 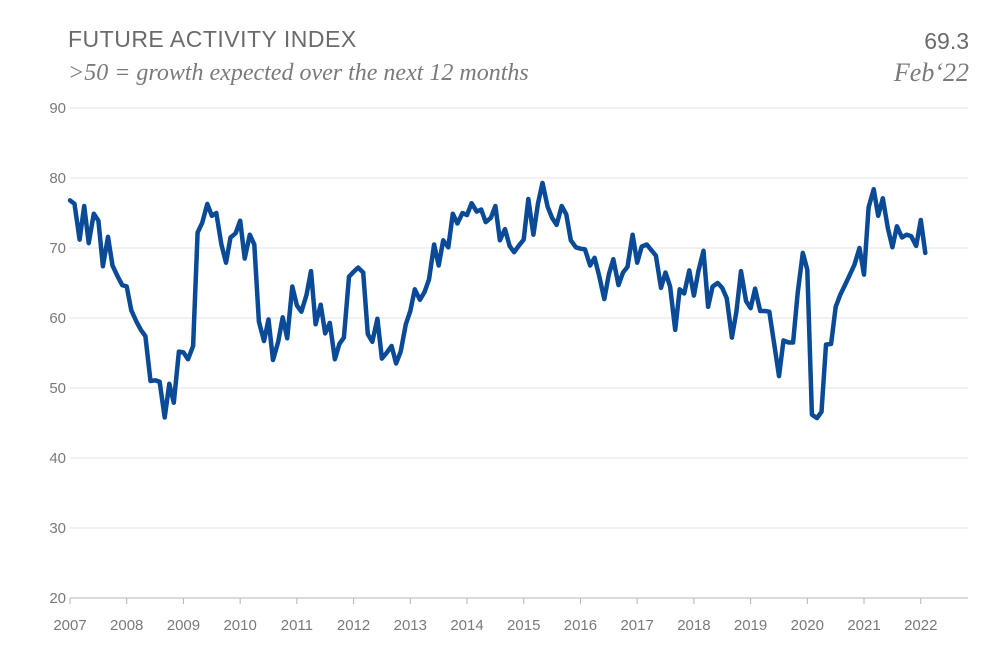 I want to click on latest-value: 69.3, so click(x=946, y=41).